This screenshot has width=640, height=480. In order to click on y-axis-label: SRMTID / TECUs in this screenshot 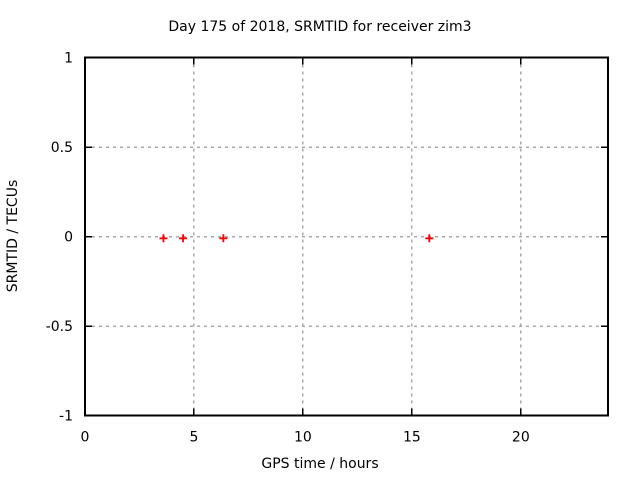, I will do `click(13, 236)`.